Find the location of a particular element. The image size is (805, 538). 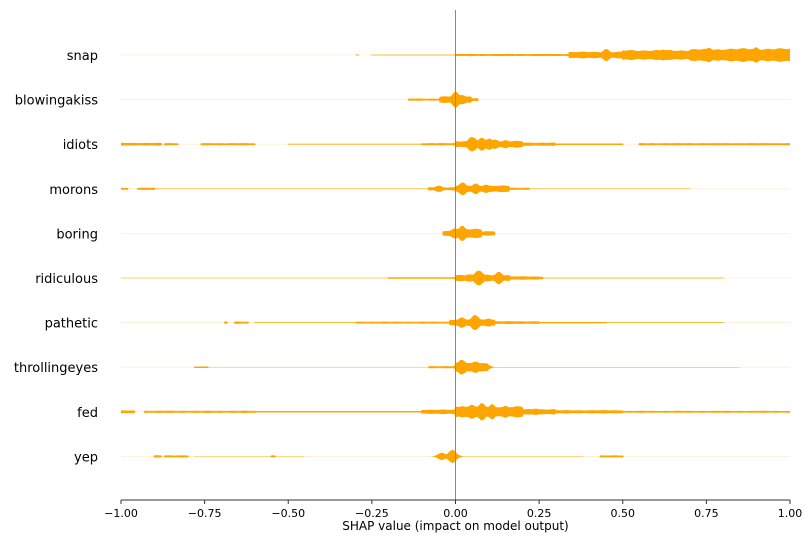

x-tick-label: 0.75 is located at coordinates (706, 513).